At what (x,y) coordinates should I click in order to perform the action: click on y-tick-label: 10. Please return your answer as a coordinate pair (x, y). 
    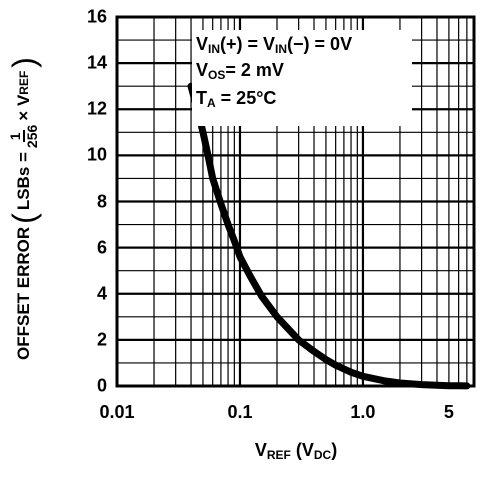
    Looking at the image, I should click on (96, 154).